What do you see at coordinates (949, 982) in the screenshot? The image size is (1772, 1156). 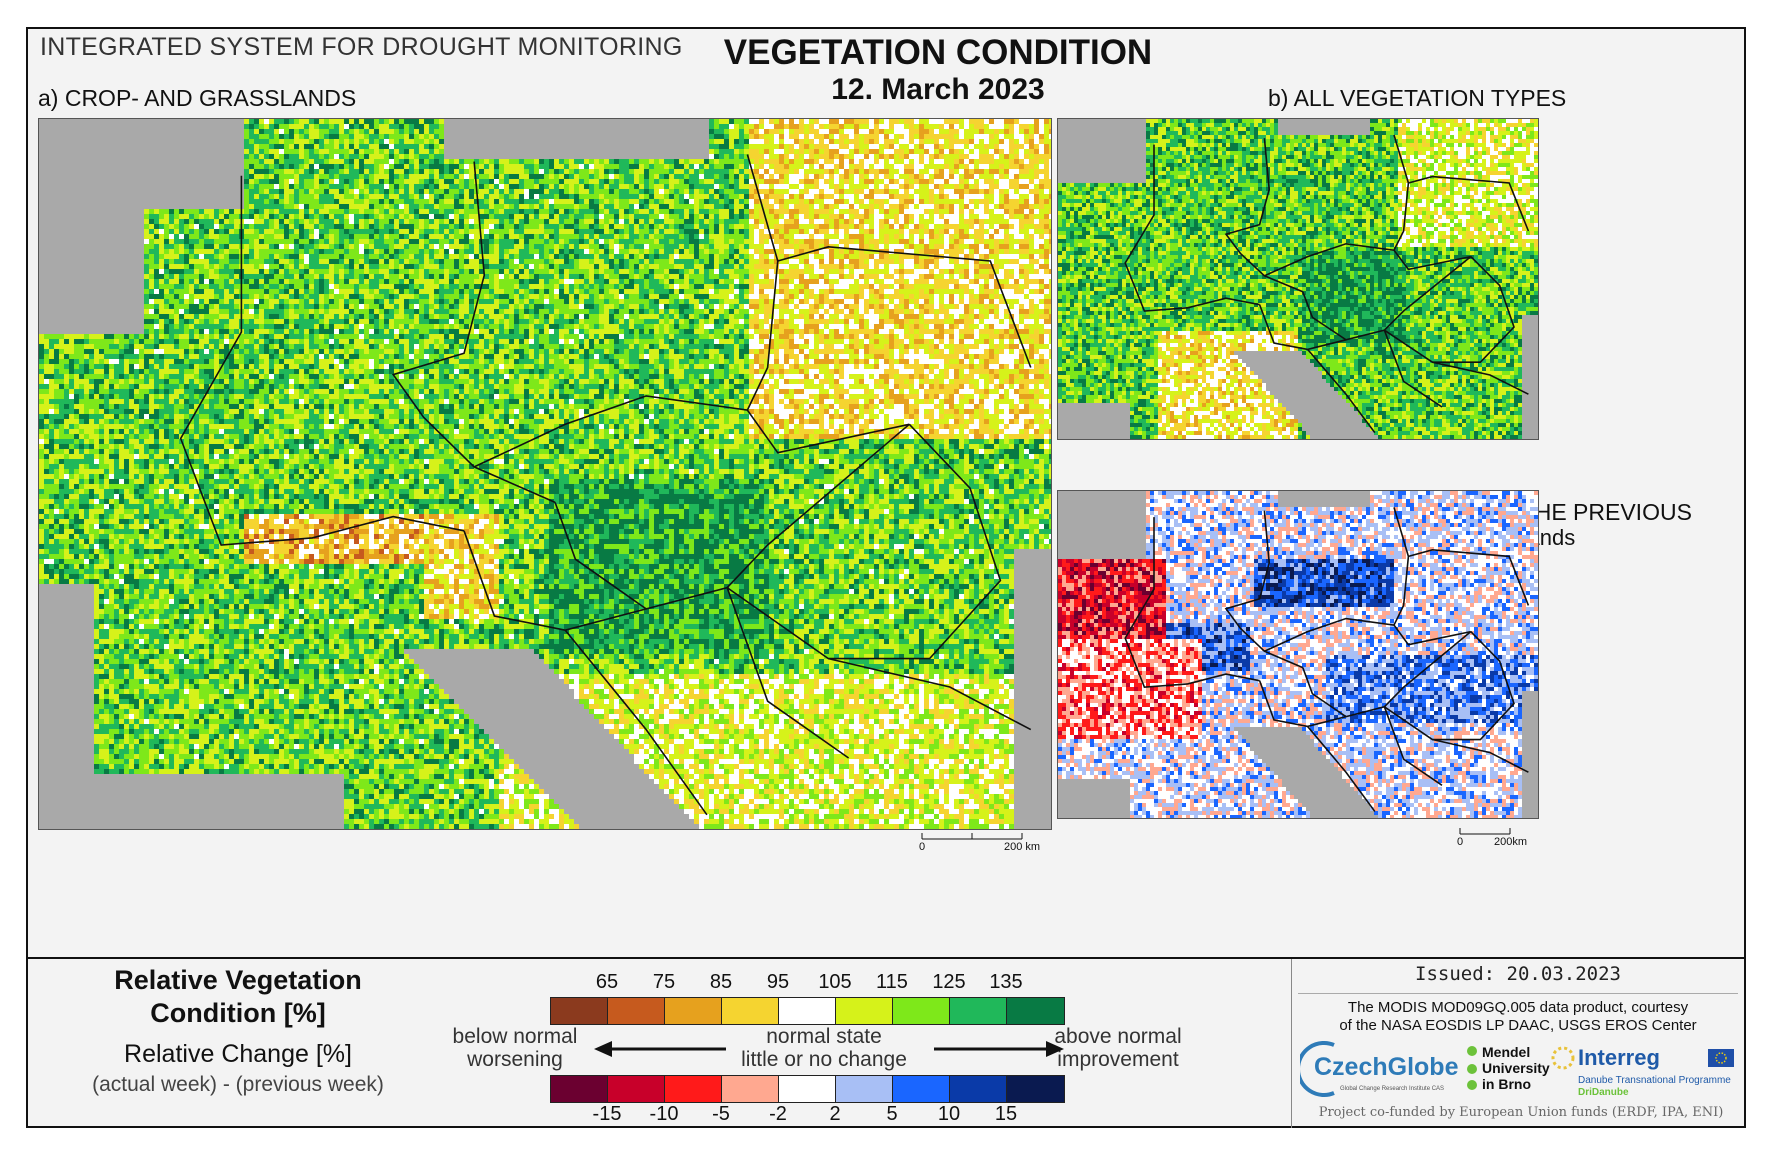 I see `rvc-tick-label: 125` at bounding box center [949, 982].